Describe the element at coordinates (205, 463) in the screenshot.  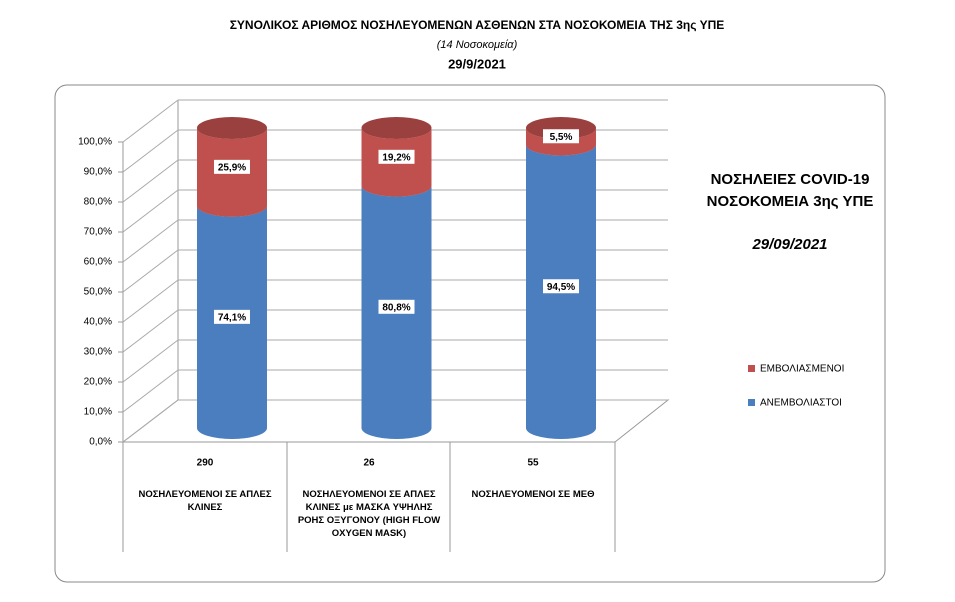
I see `category-total: 290` at that location.